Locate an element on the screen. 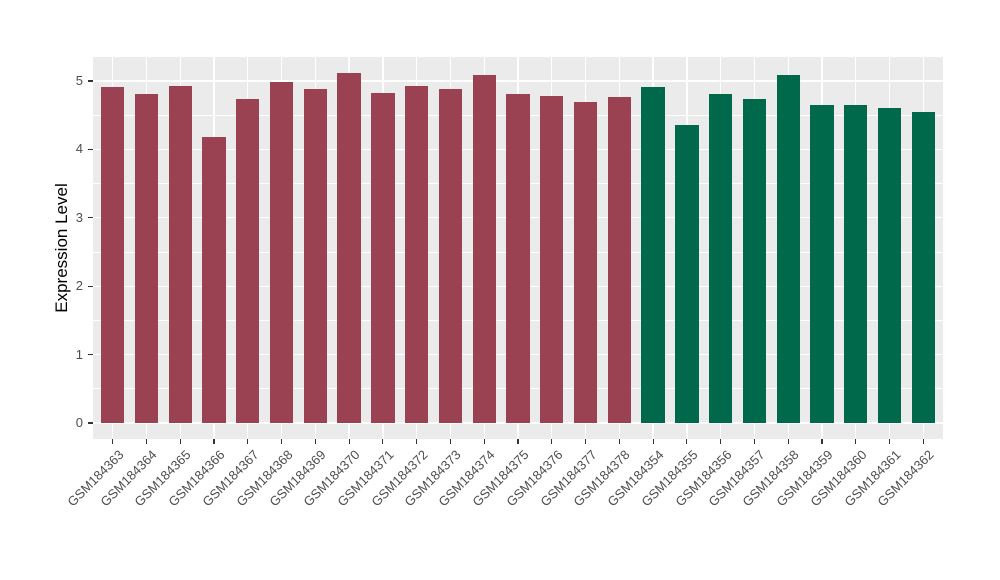  bar-GSM184375 is located at coordinates (518, 258).